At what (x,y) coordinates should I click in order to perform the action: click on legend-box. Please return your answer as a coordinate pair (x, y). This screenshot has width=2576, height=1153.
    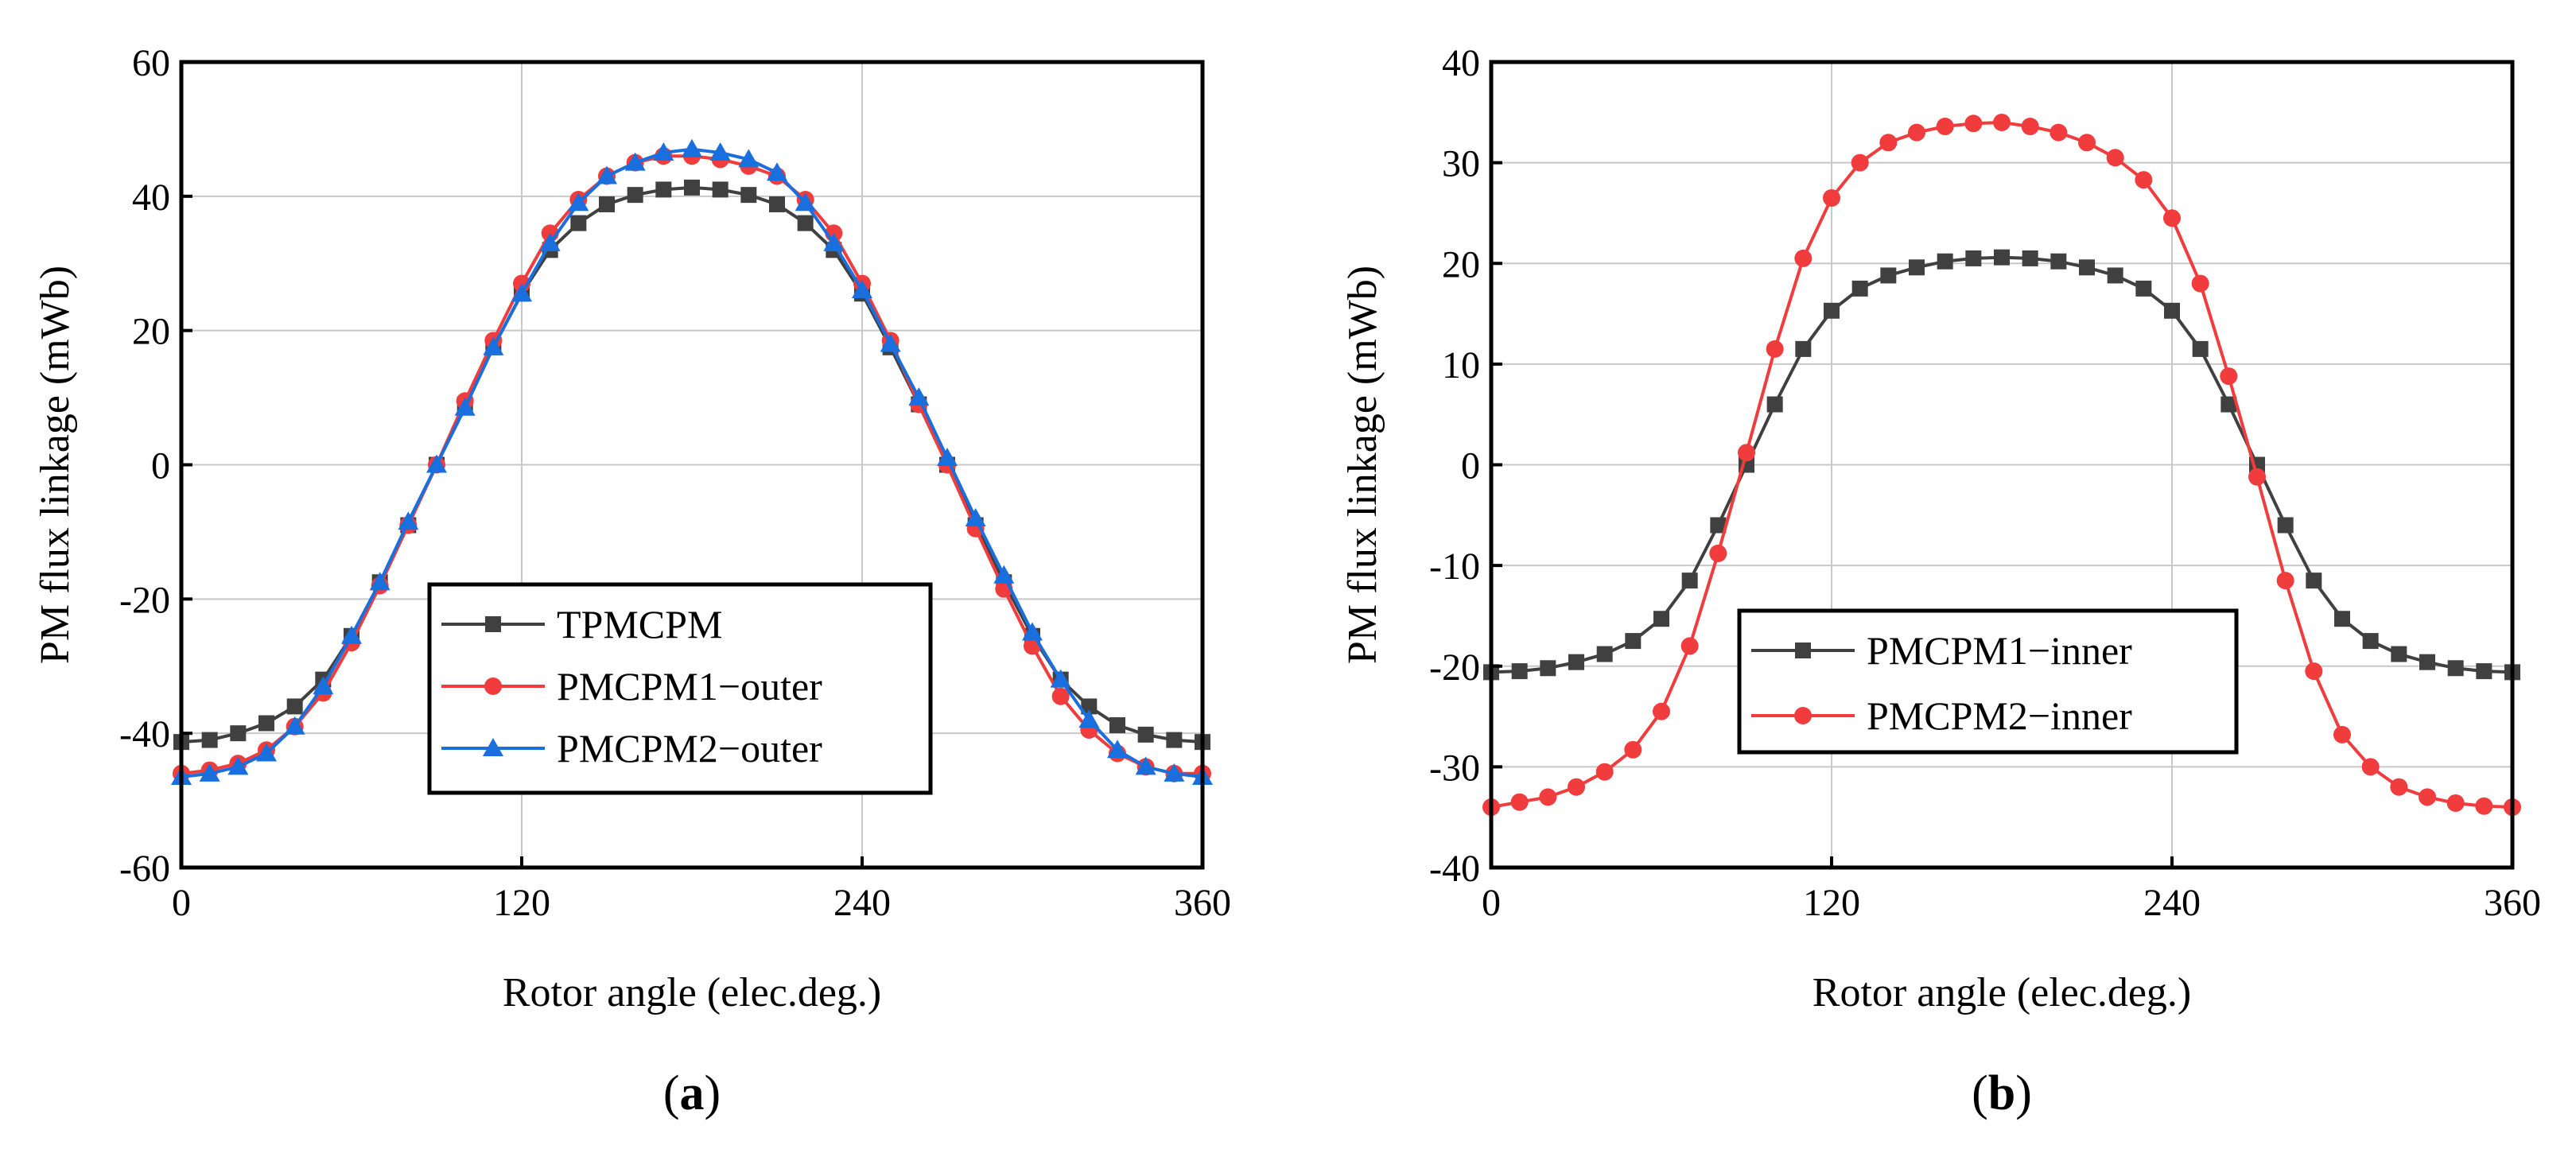
    Looking at the image, I should click on (1988, 681).